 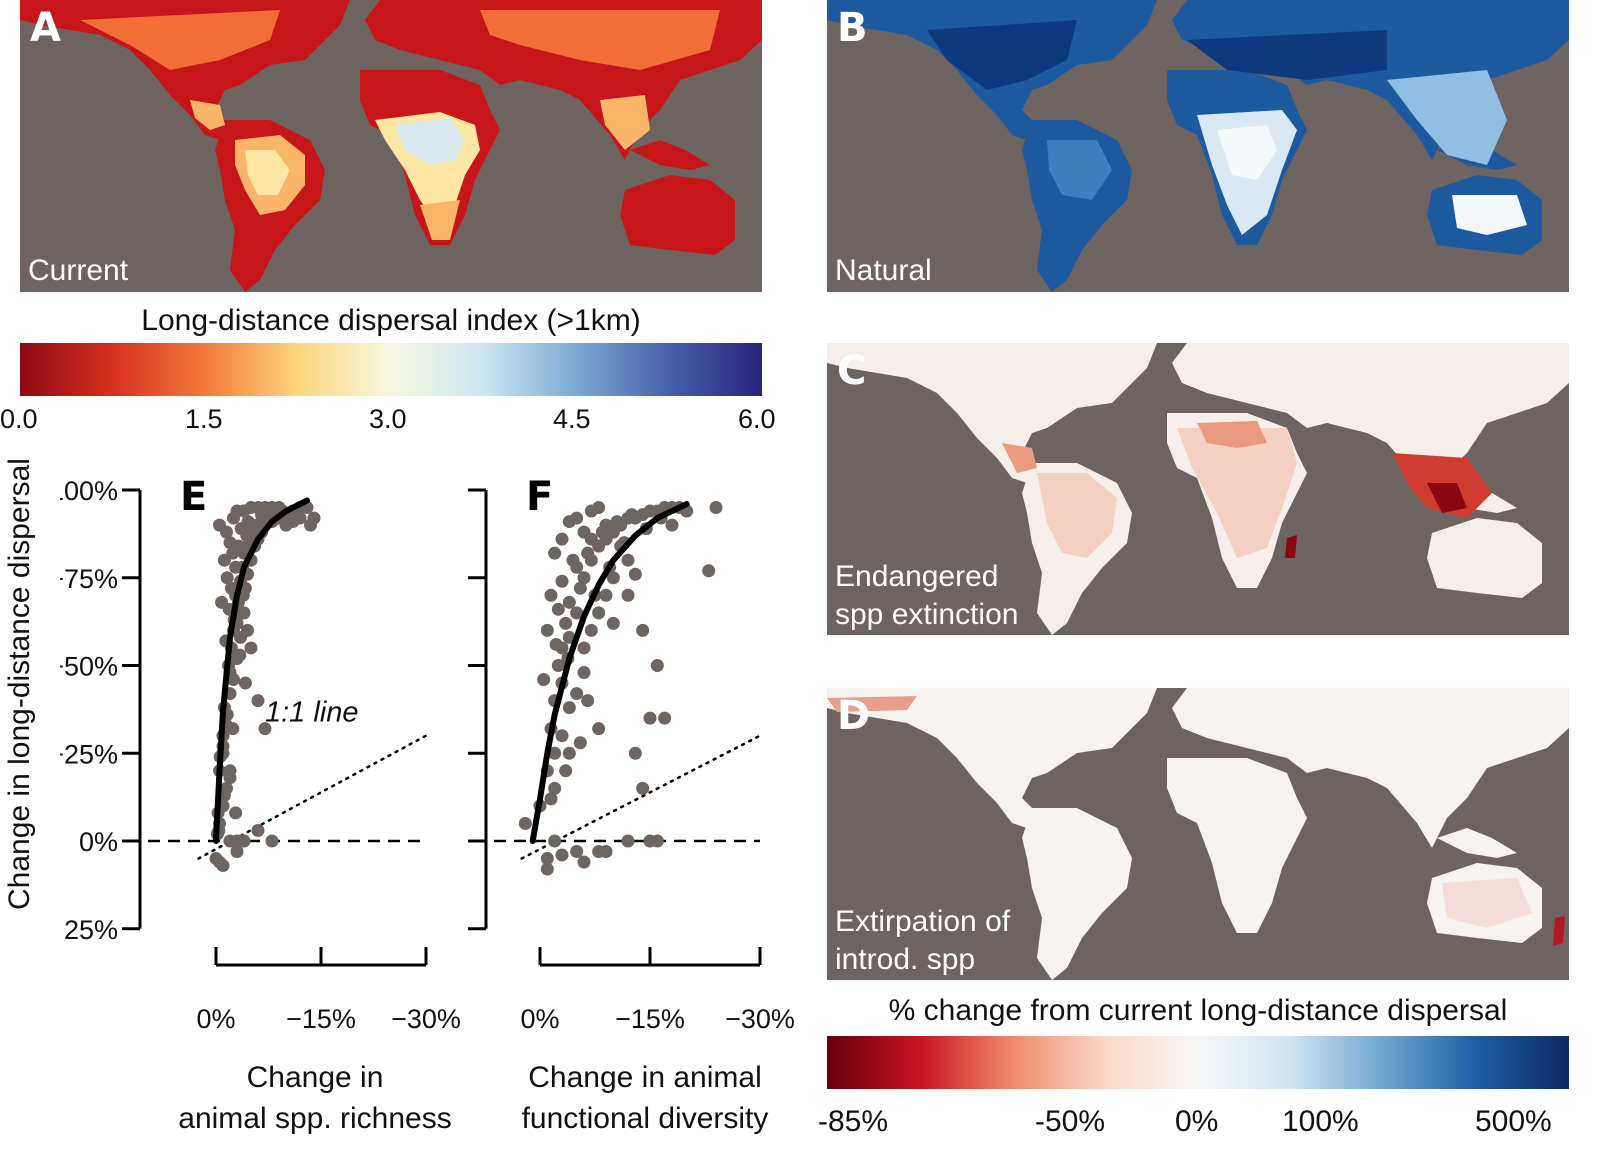 I want to click on map-label-endangered-line-1: Endangered, so click(x=917, y=576).